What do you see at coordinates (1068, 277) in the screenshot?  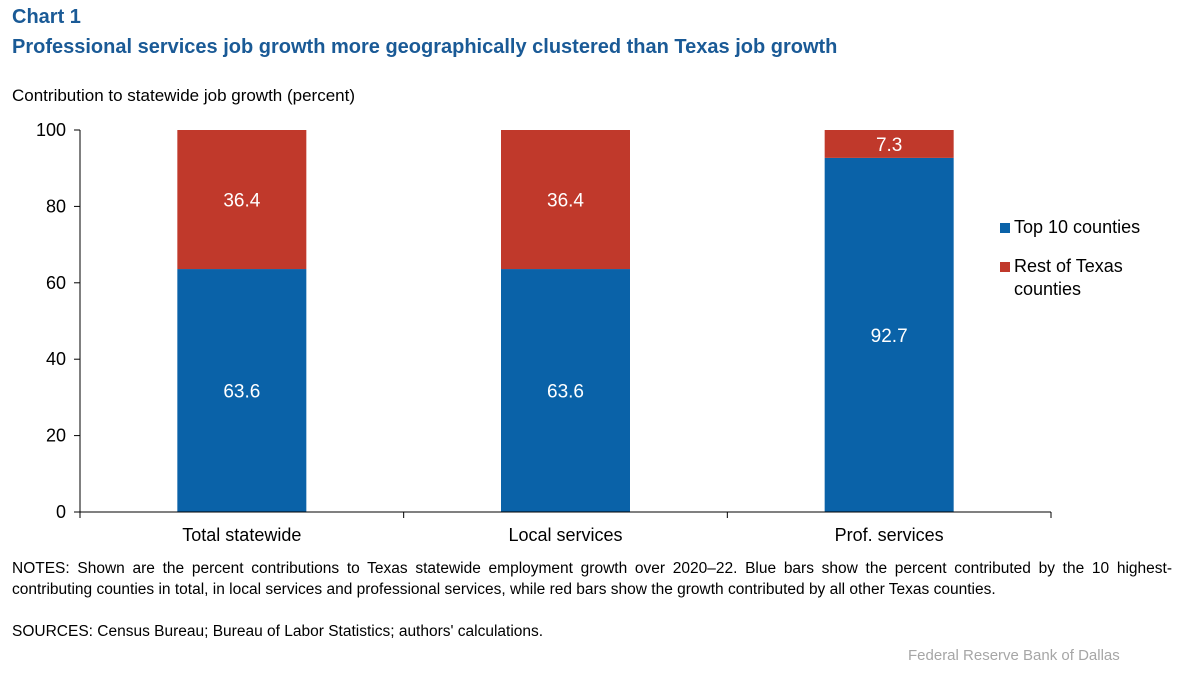 I see `legend-label-rest: Rest of Texas counties` at bounding box center [1068, 277].